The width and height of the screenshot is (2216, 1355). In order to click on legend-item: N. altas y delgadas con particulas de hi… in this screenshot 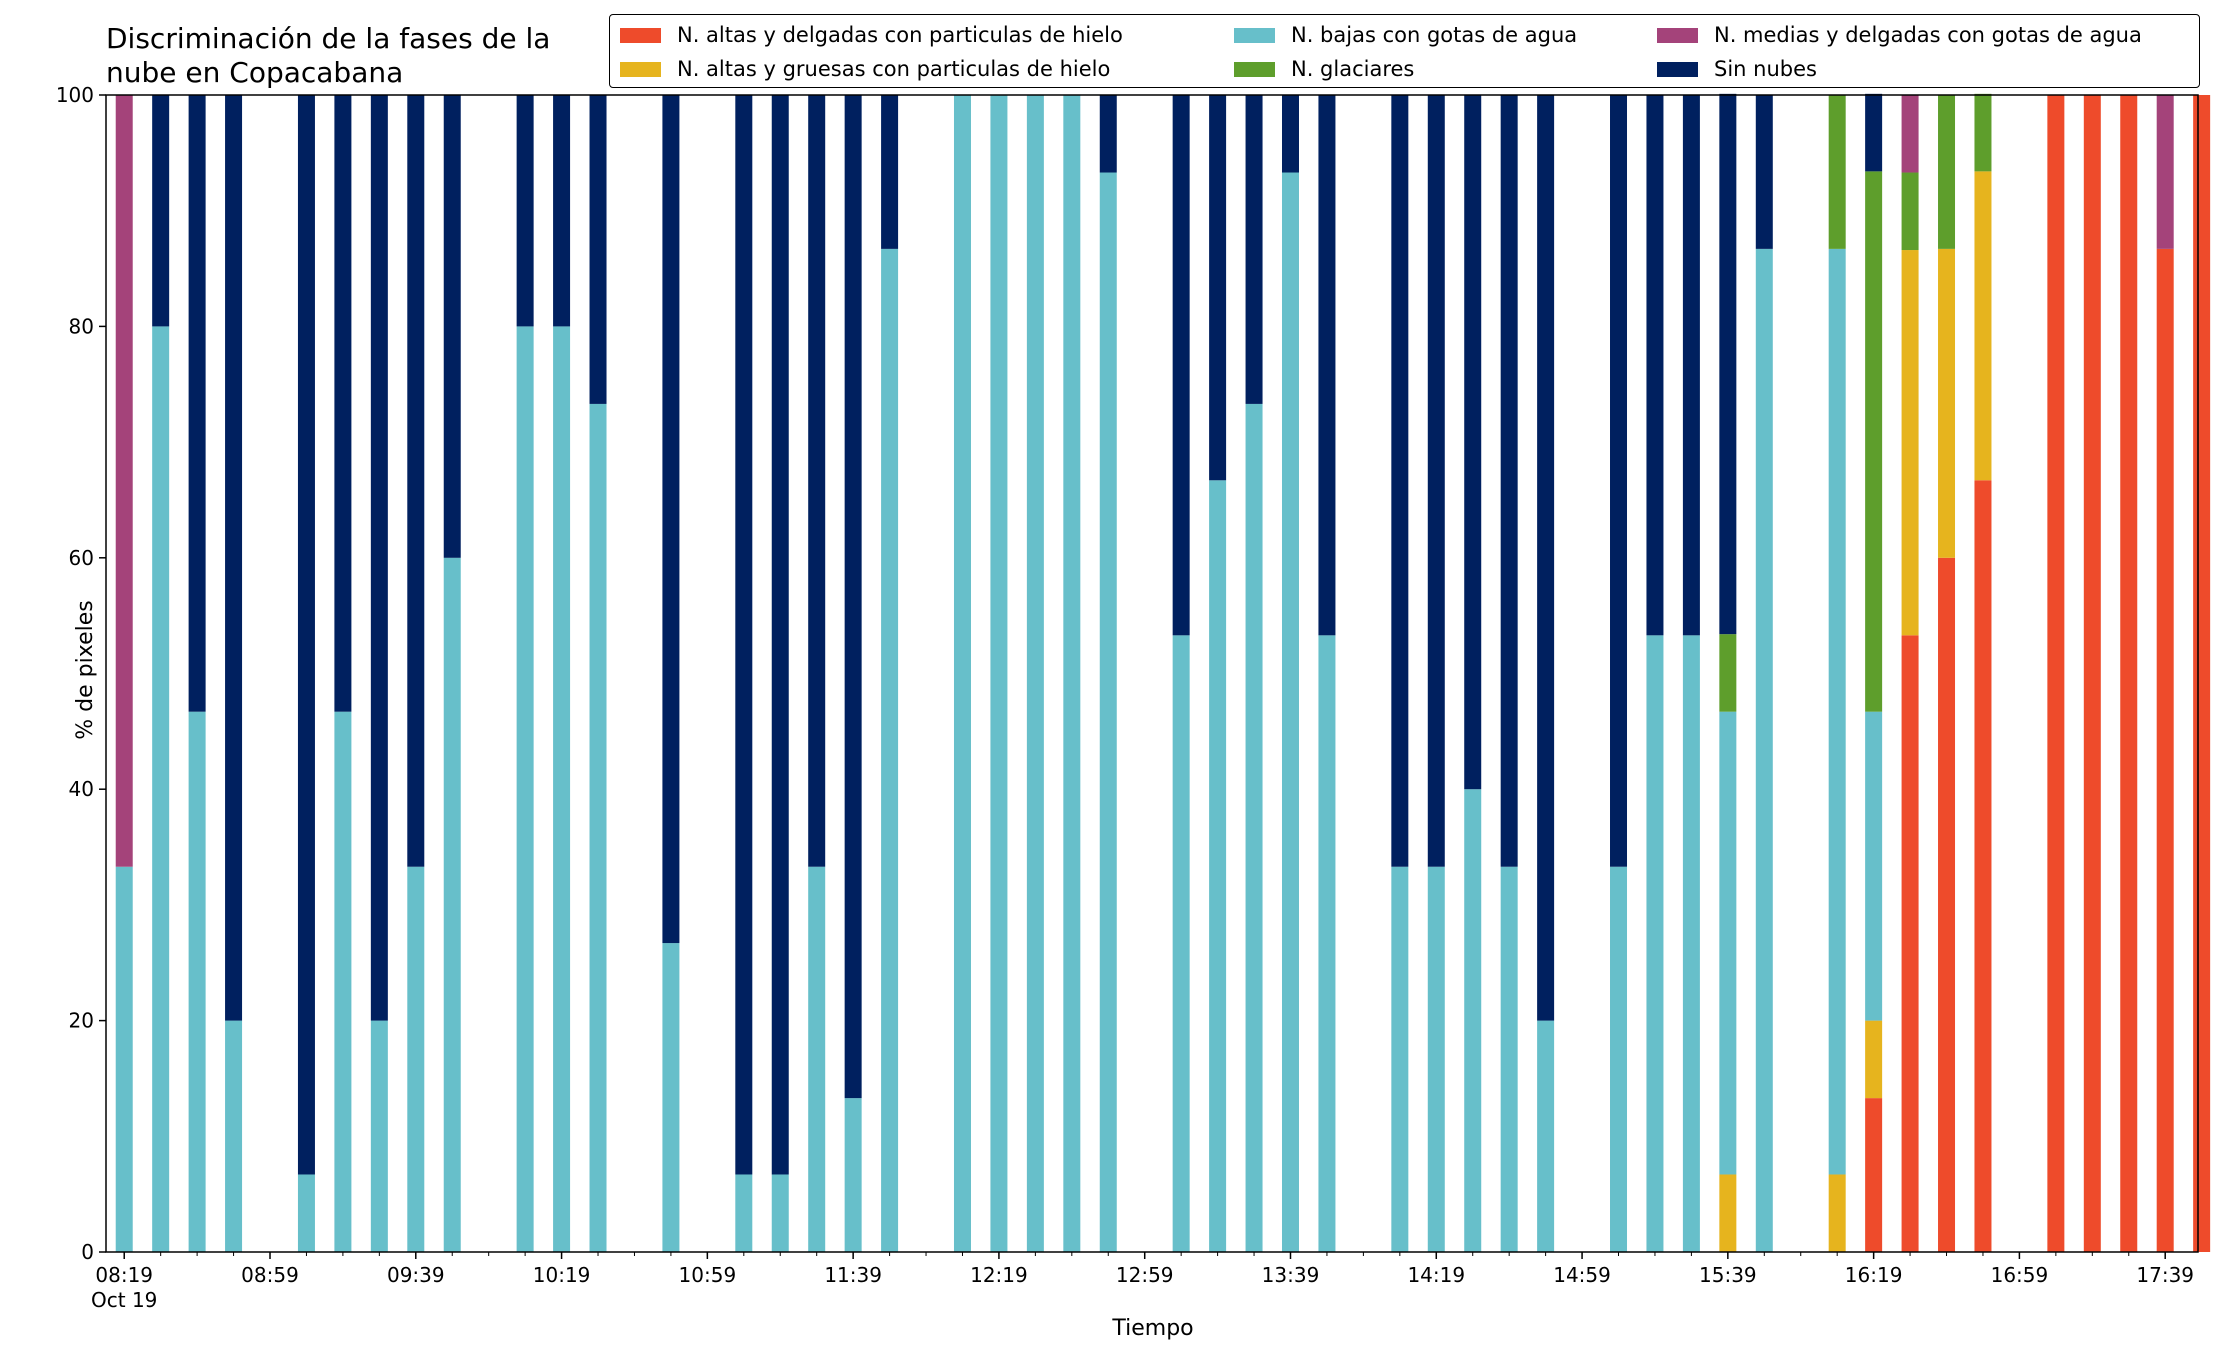, I will do `click(871, 35)`.